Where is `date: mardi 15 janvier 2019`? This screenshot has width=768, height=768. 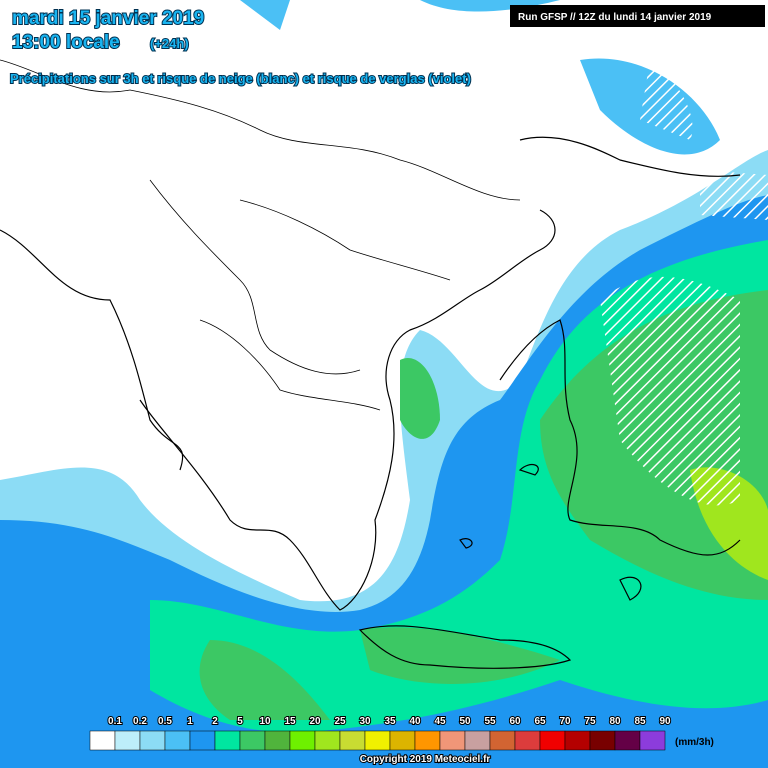 date: mardi 15 janvier 2019 is located at coordinates (108, 18).